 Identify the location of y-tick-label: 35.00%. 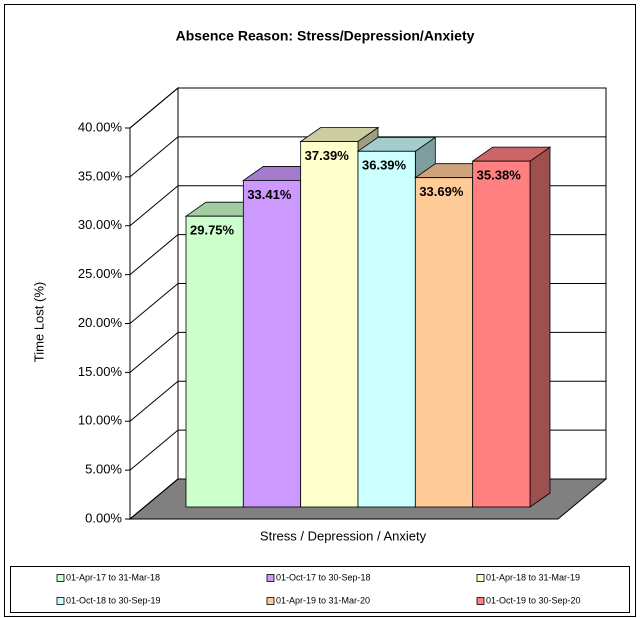
(100, 175).